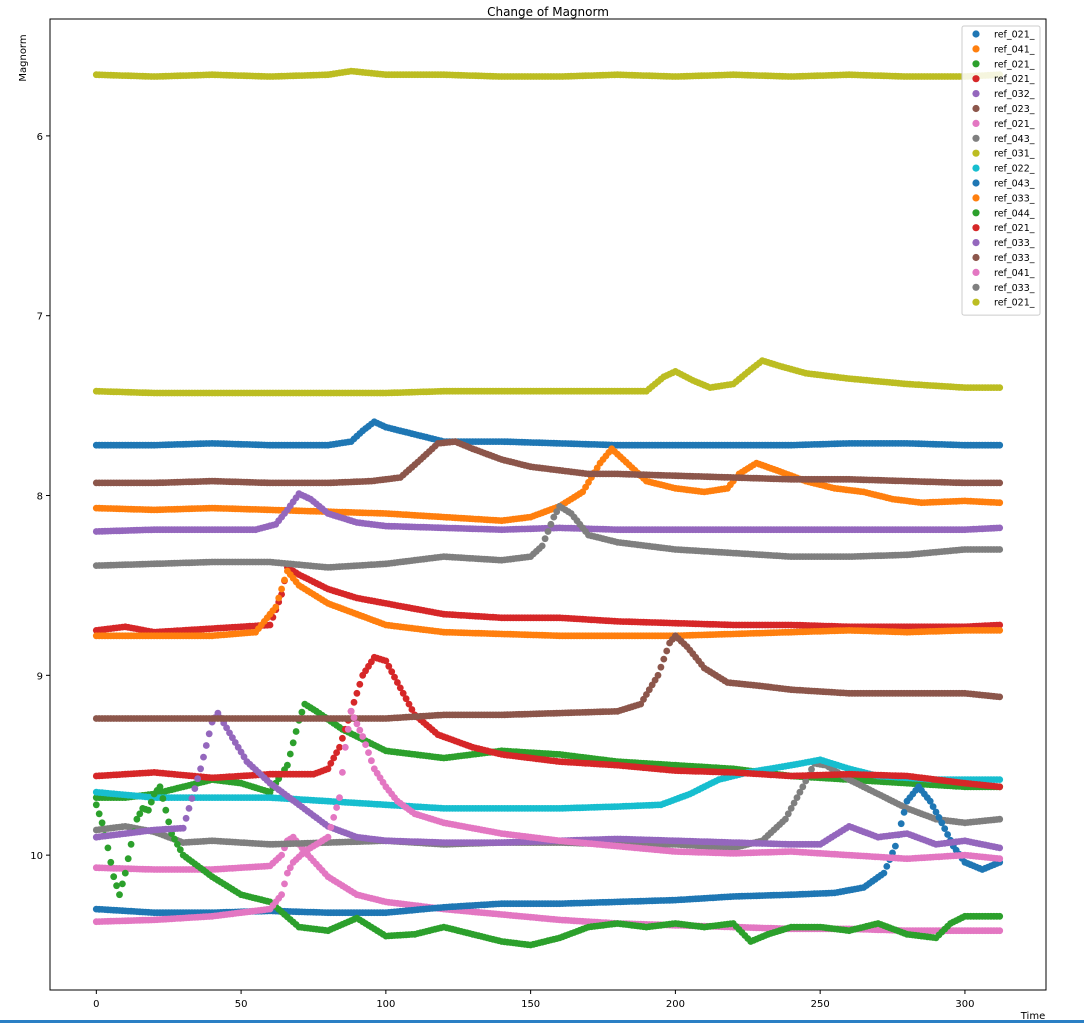 This screenshot has width=1084, height=1028. I want to click on y-axis-label: Magnorm, so click(23, 57).